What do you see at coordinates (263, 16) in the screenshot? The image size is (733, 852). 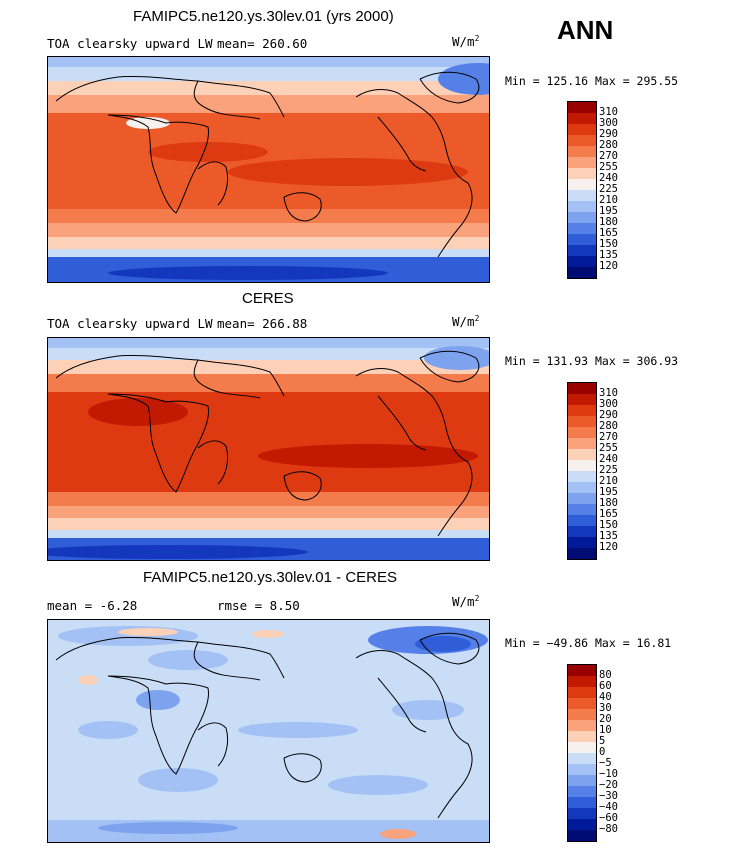 I see `panel1-title: FAMIPC5.ne120.ys.30lev.01 (yrs 2000)` at bounding box center [263, 16].